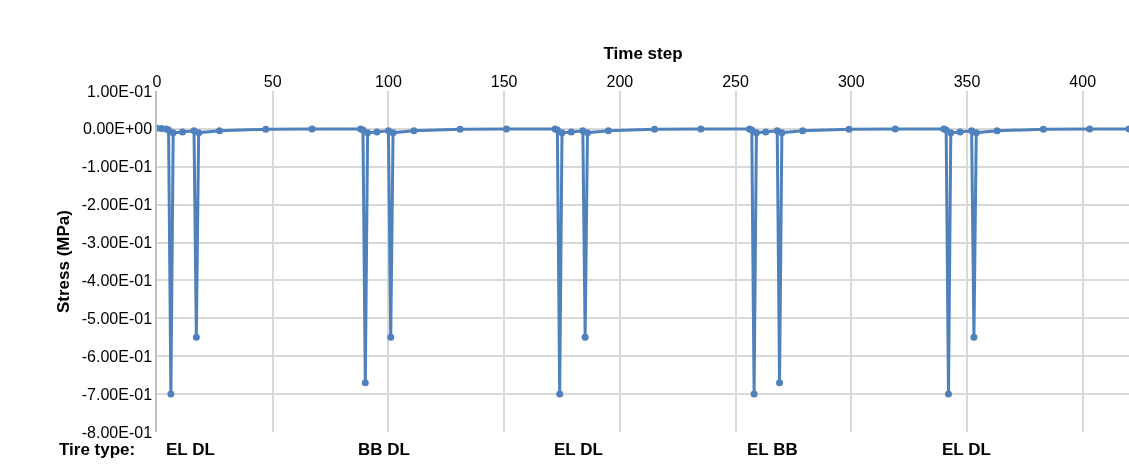 Image resolution: width=1129 pixels, height=473 pixels. I want to click on y-tick-label: 1.00E-01, so click(120, 91).